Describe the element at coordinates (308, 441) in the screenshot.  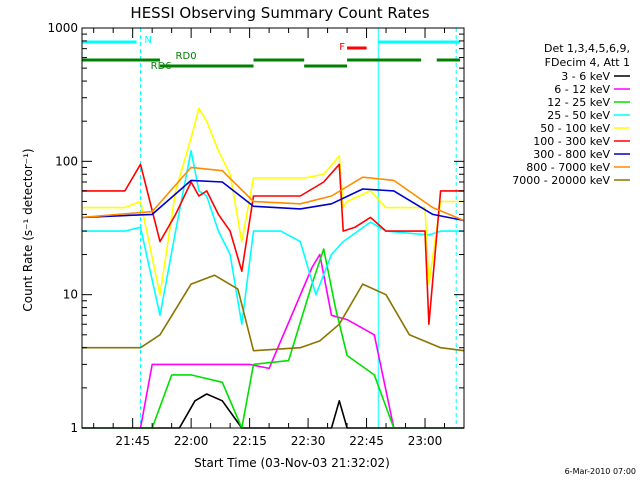
I see `x-tick-label: 22:30` at that location.